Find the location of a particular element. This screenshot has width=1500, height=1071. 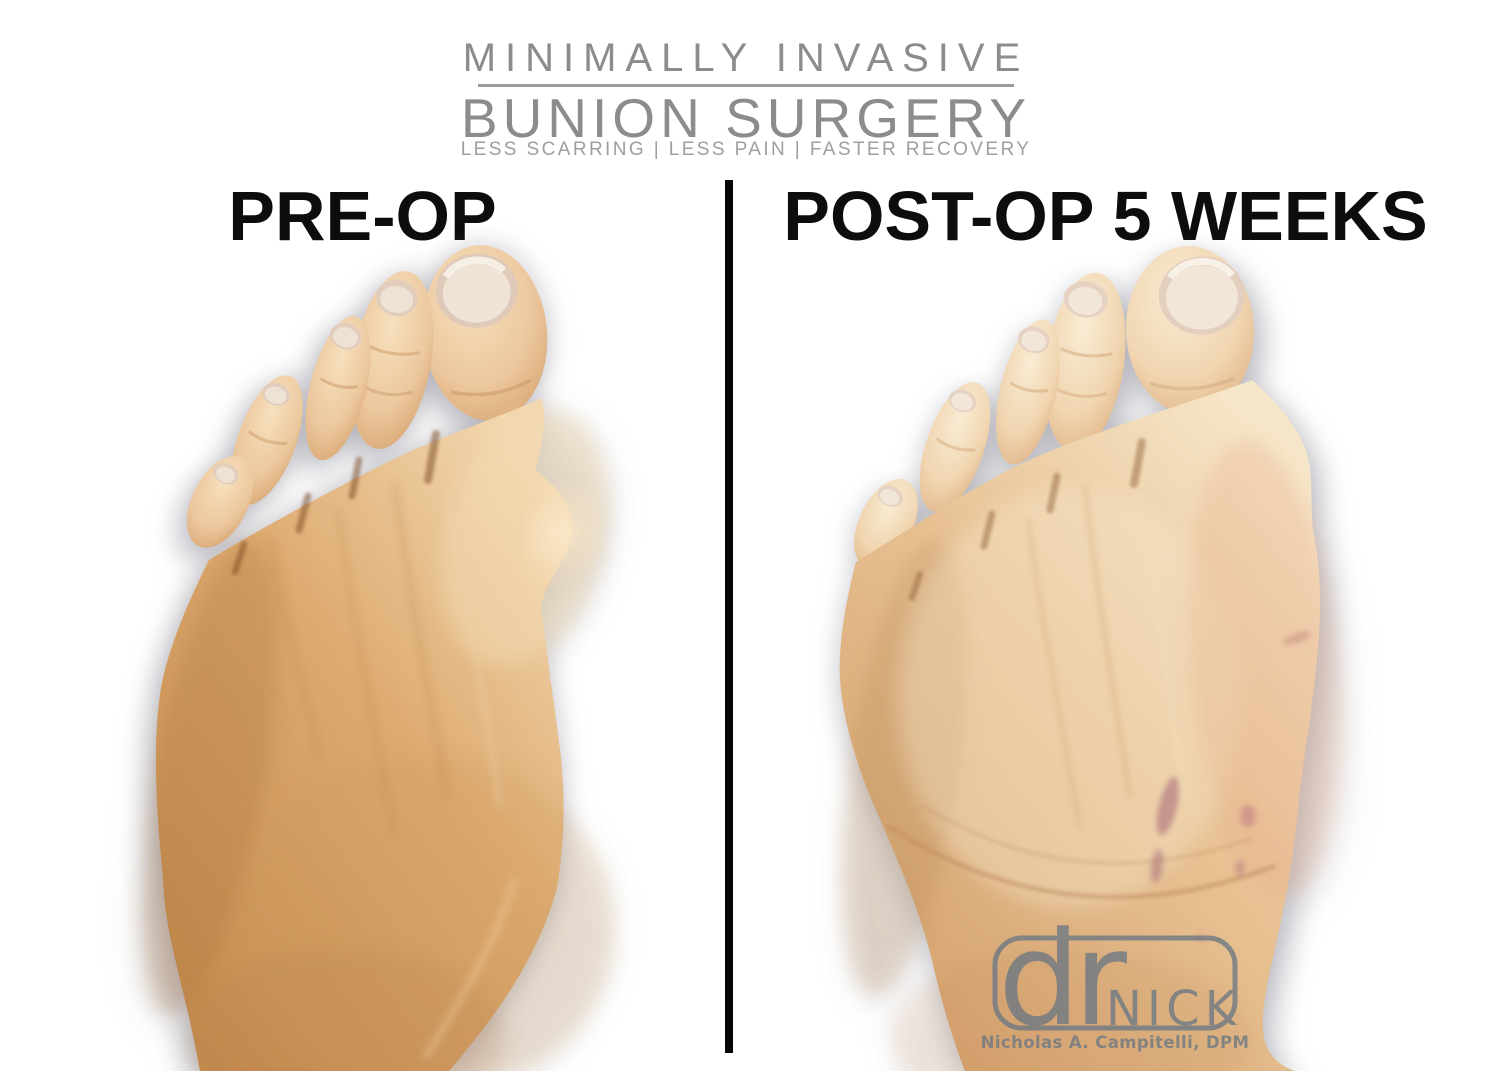

header-underline is located at coordinates (746, 85).